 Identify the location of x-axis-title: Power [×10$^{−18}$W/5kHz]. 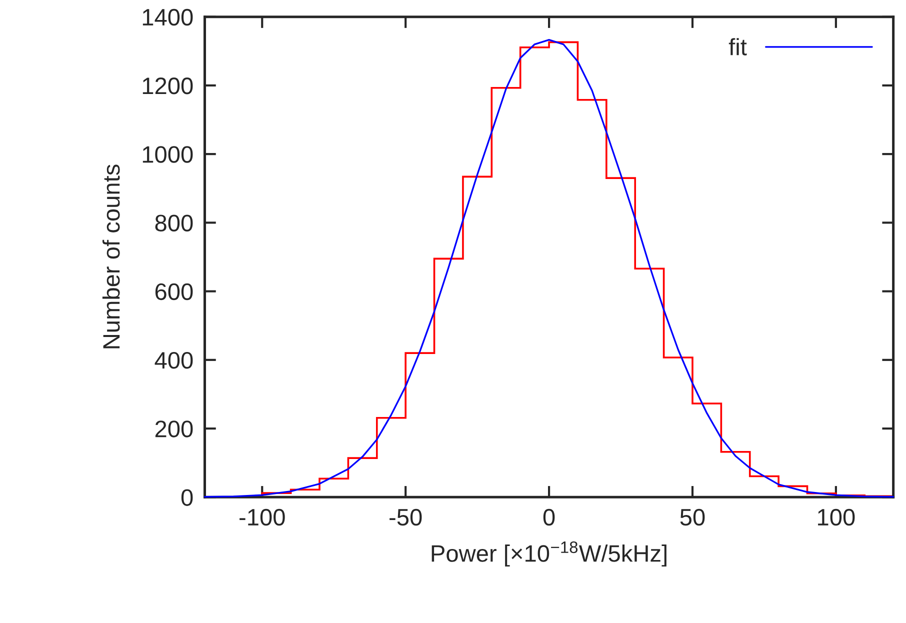
(549, 554).